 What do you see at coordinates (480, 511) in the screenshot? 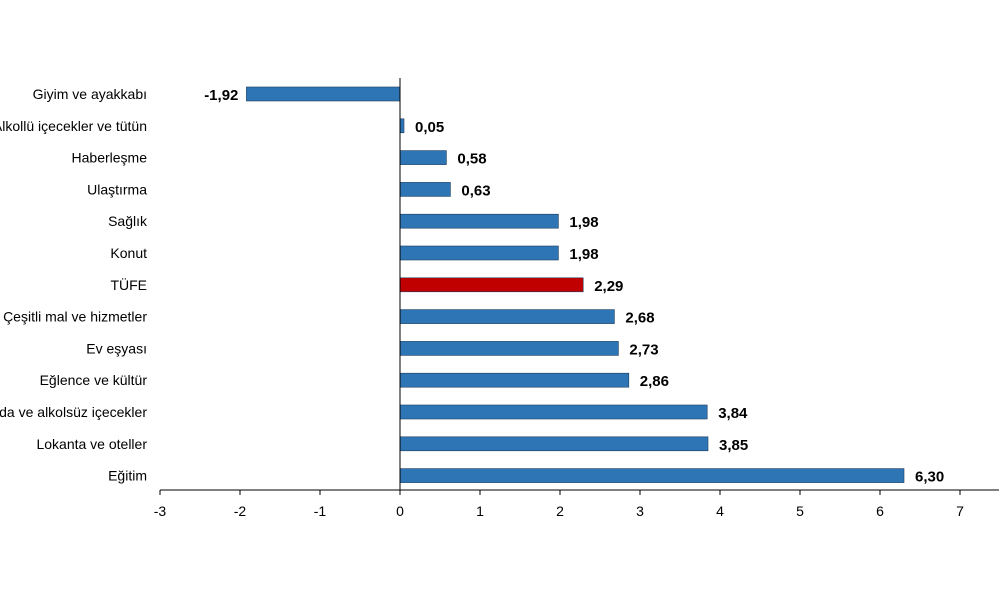
I see `x-tick-label: 1` at bounding box center [480, 511].